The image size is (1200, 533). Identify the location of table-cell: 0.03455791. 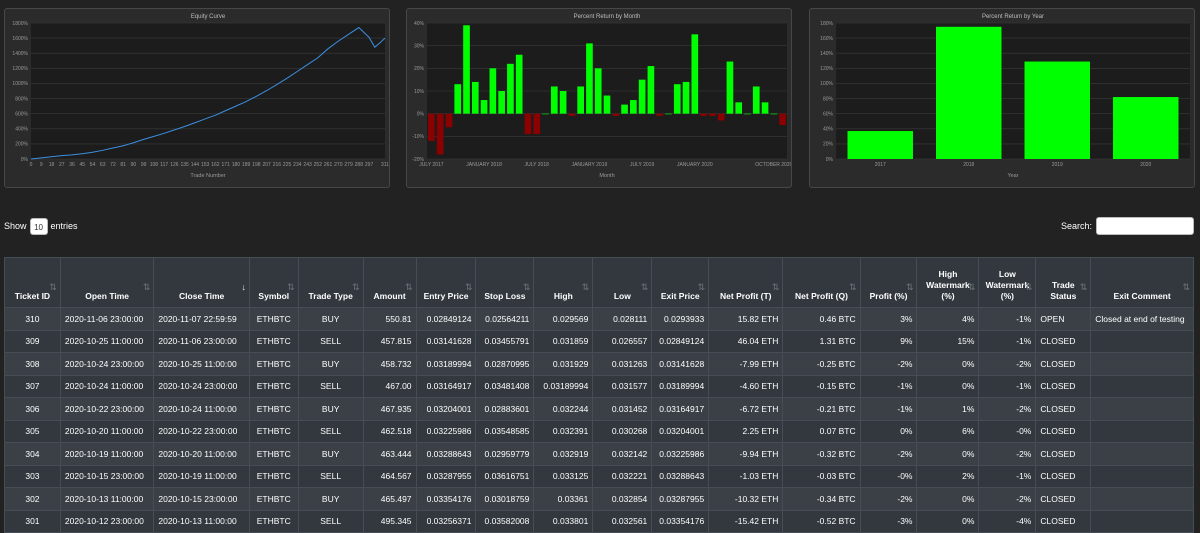
(505, 341).